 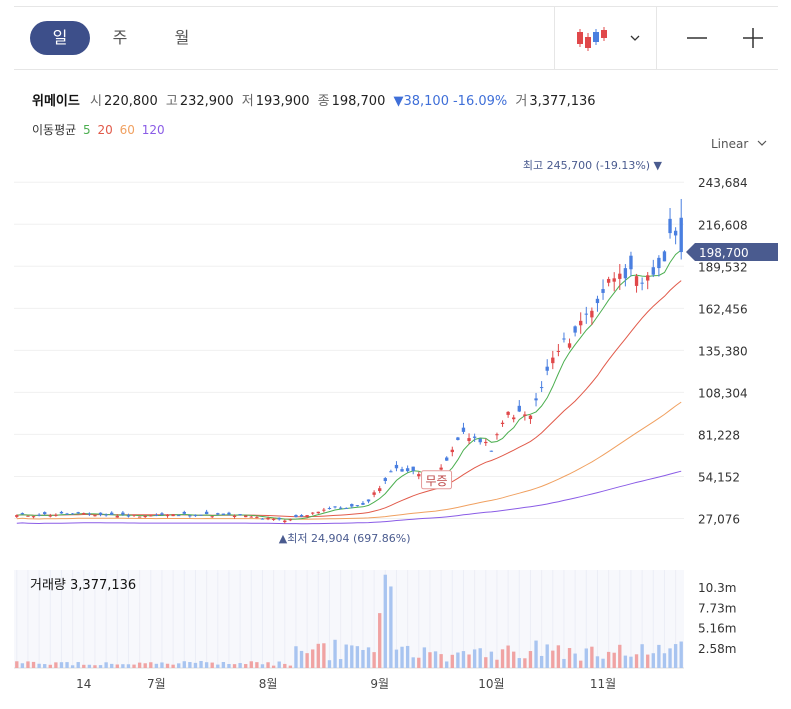 I want to click on open-value: 220,800, so click(x=130, y=101).